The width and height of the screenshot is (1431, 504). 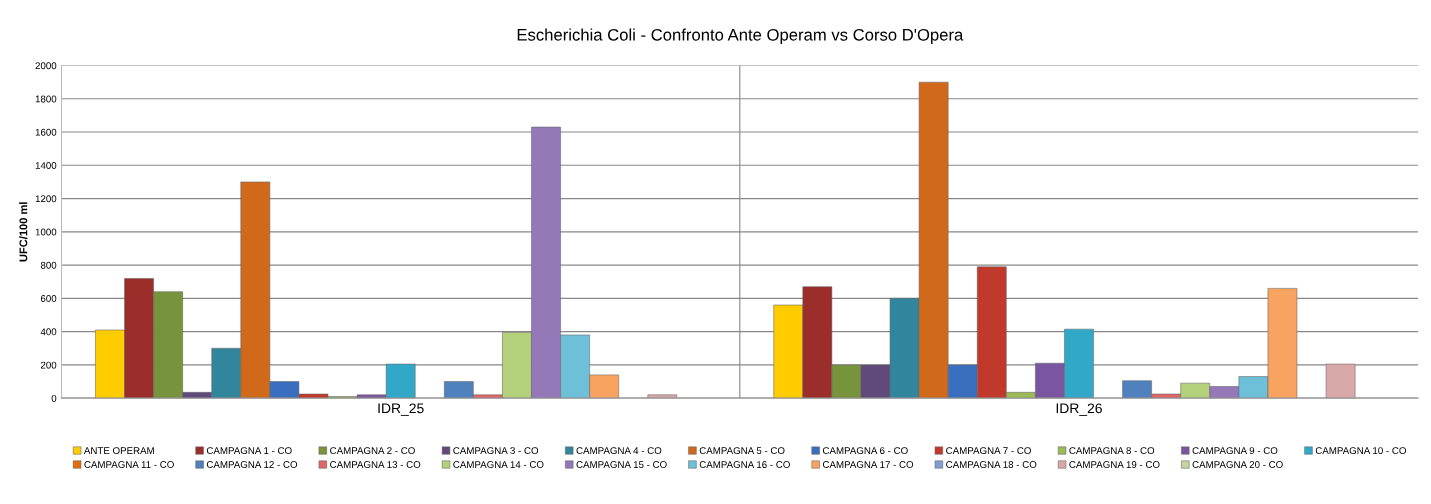 What do you see at coordinates (619, 451) in the screenshot?
I see `legend-label: CAMPAGNA 4 - CO` at bounding box center [619, 451].